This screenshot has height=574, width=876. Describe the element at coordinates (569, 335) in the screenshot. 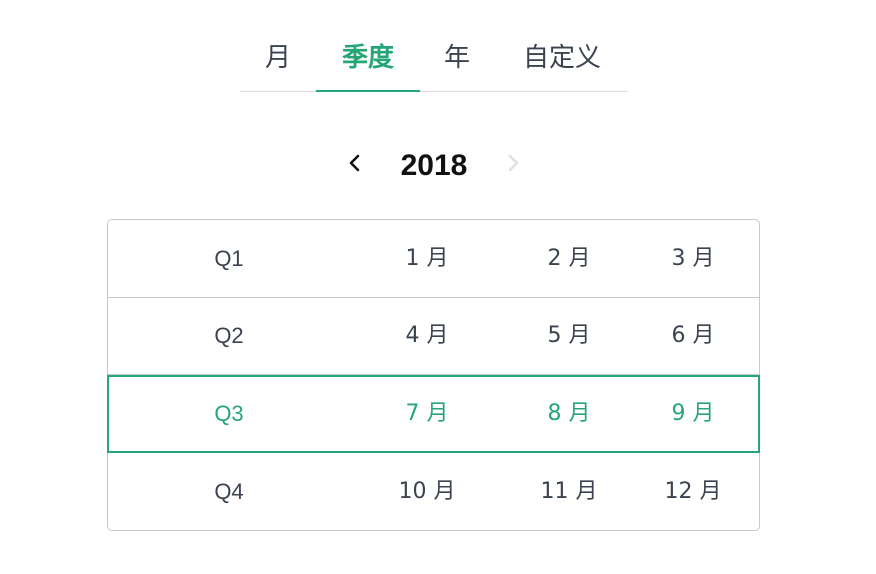

I see `month-cell: 5 月` at that location.